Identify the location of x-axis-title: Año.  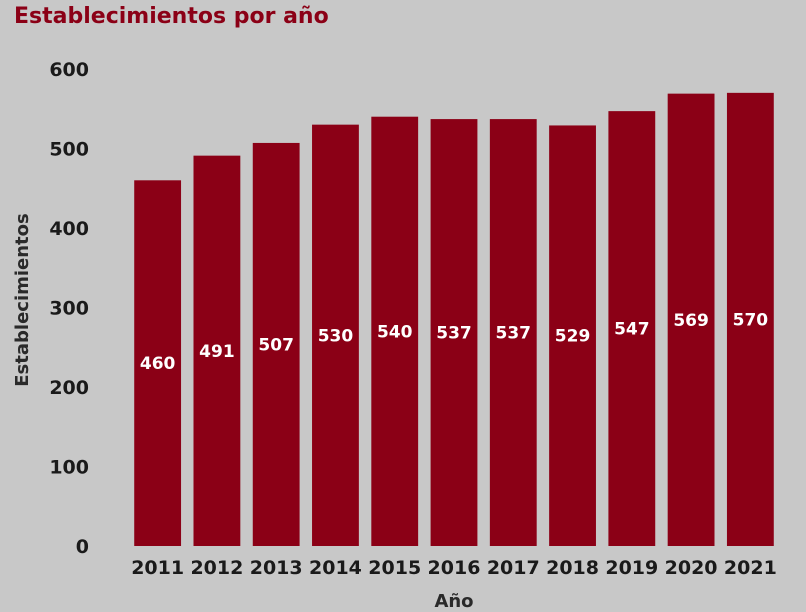
(453, 601).